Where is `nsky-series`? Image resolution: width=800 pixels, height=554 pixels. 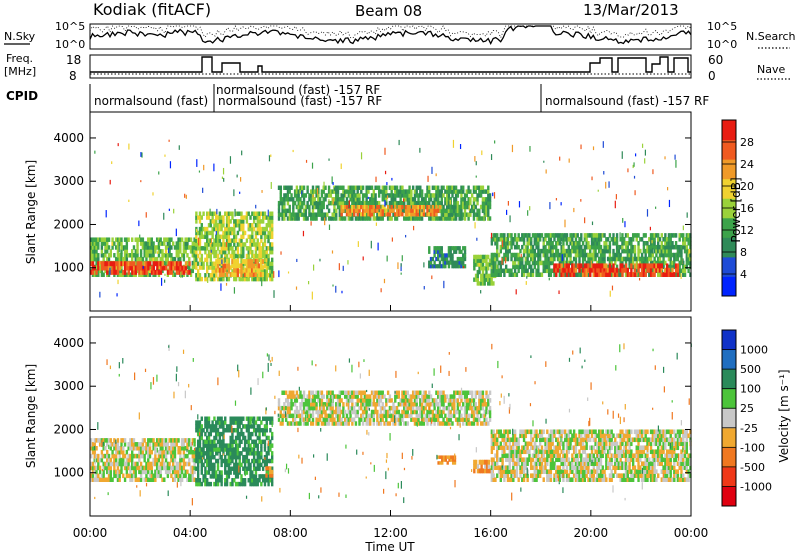
nsky-series is located at coordinates (390, 35).